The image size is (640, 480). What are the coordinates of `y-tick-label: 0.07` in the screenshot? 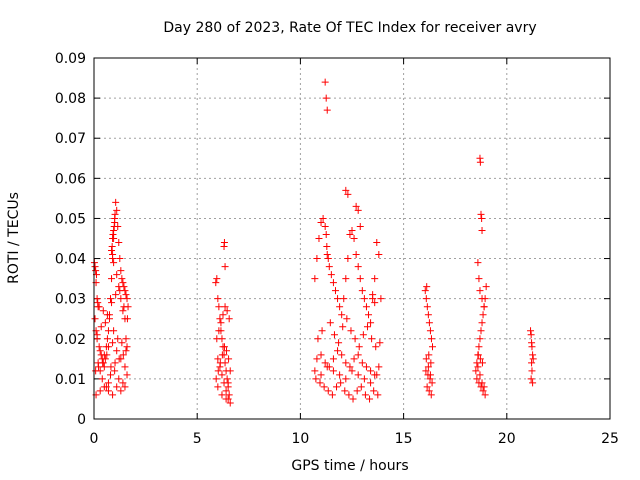 It's located at (70, 139).